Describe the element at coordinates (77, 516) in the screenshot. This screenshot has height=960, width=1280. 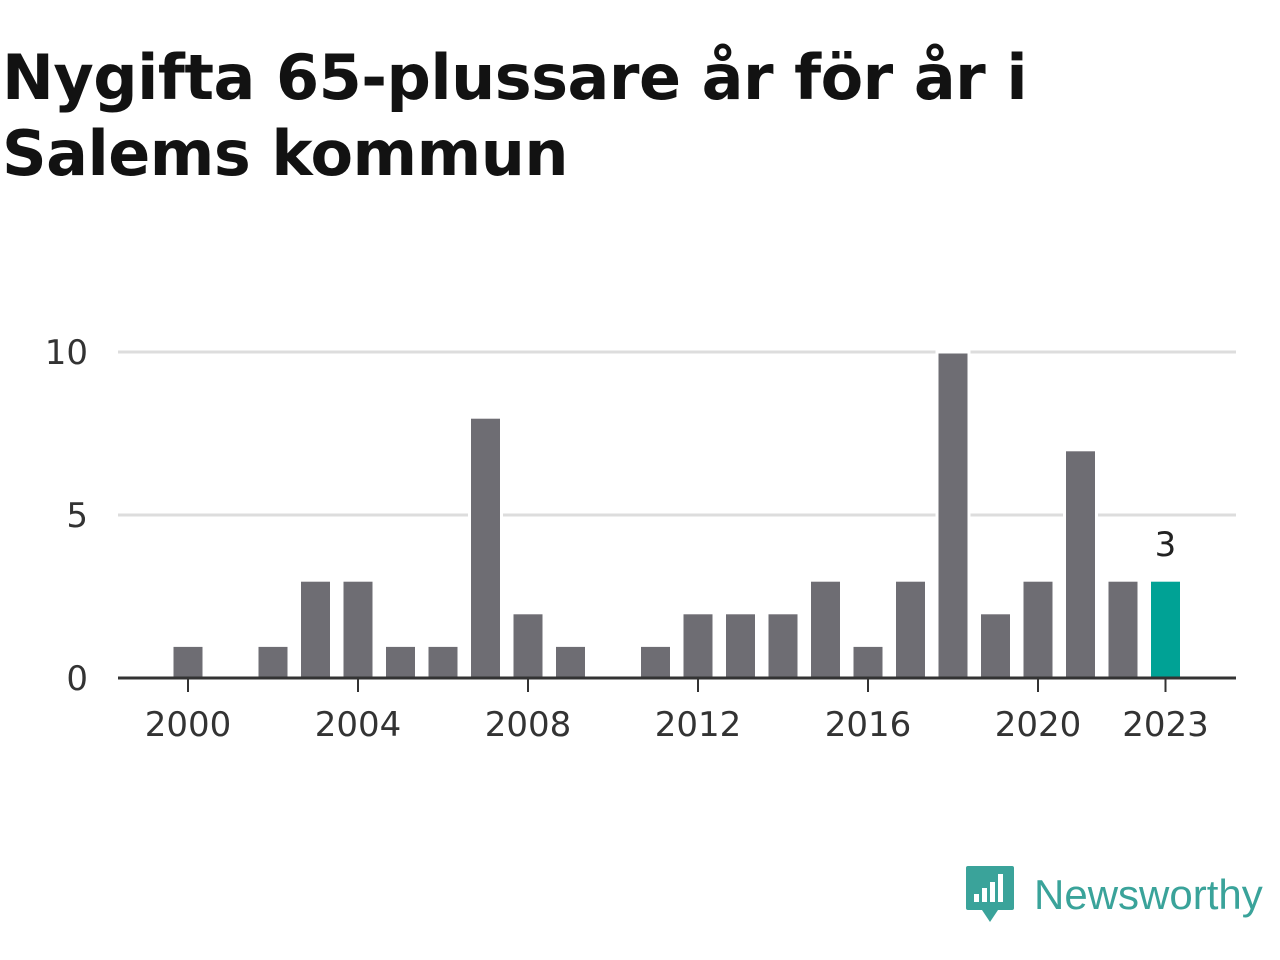
I see `y-tick-label-5: 5` at that location.